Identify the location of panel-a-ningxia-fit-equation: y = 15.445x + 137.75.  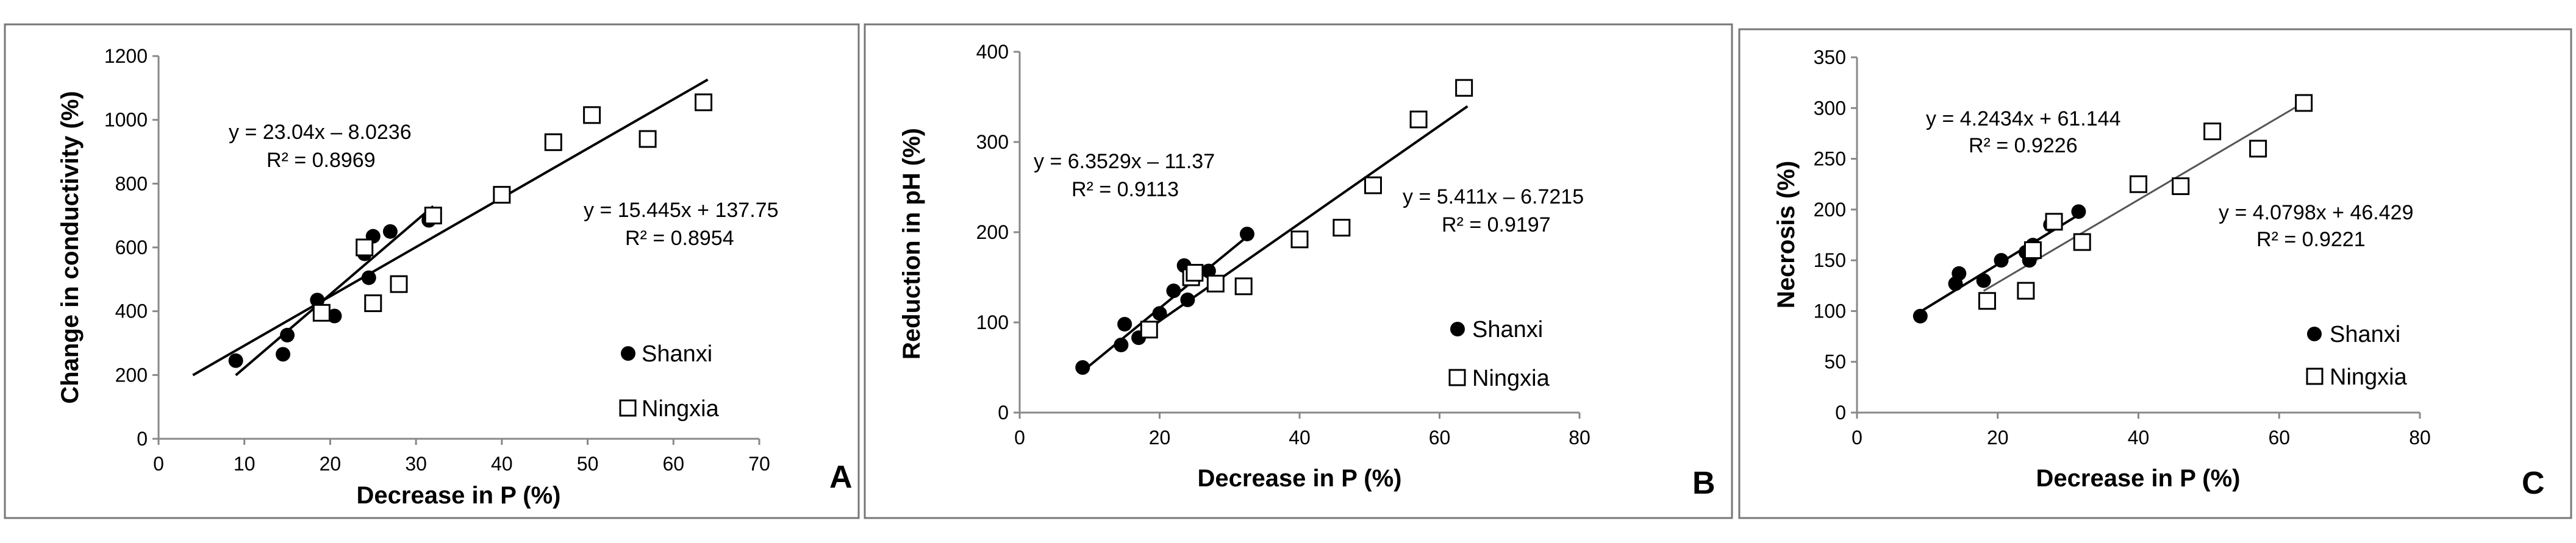
(681, 210).